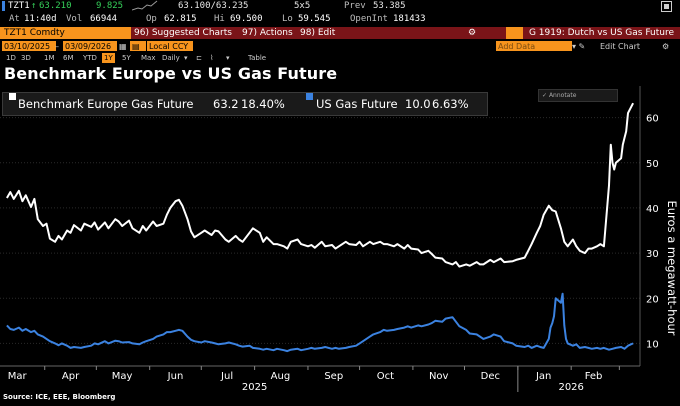  Describe the element at coordinates (439, 376) in the screenshot. I see `x-tick-label: Nov` at that location.